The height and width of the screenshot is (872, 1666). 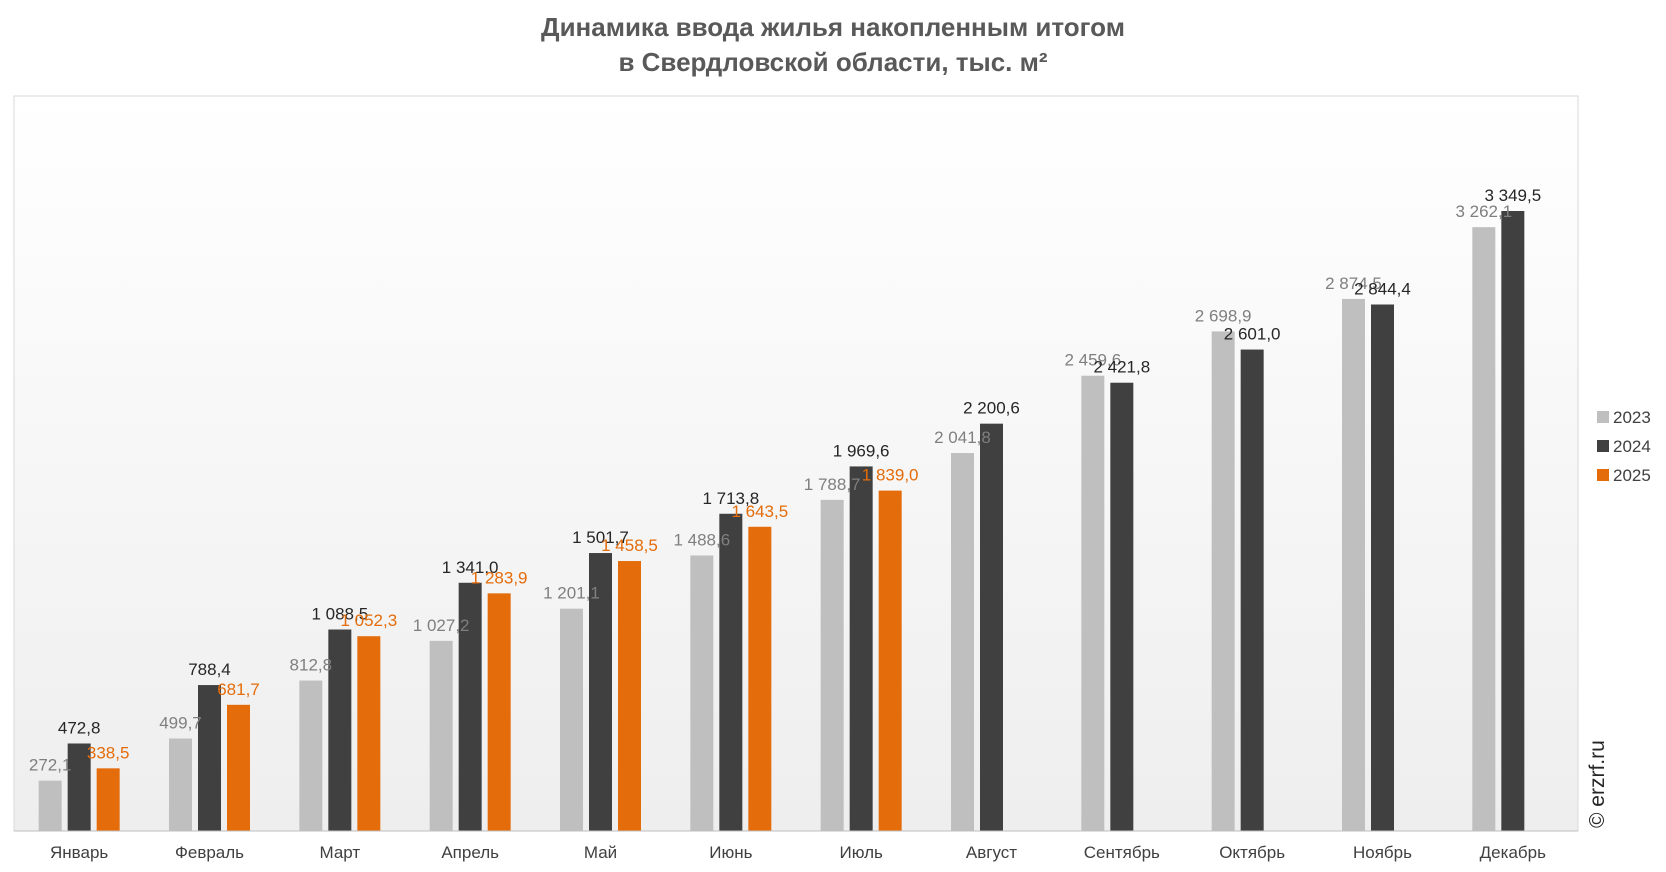 What do you see at coordinates (339, 852) in the screenshot?
I see `x-tick-label-3: Март` at bounding box center [339, 852].